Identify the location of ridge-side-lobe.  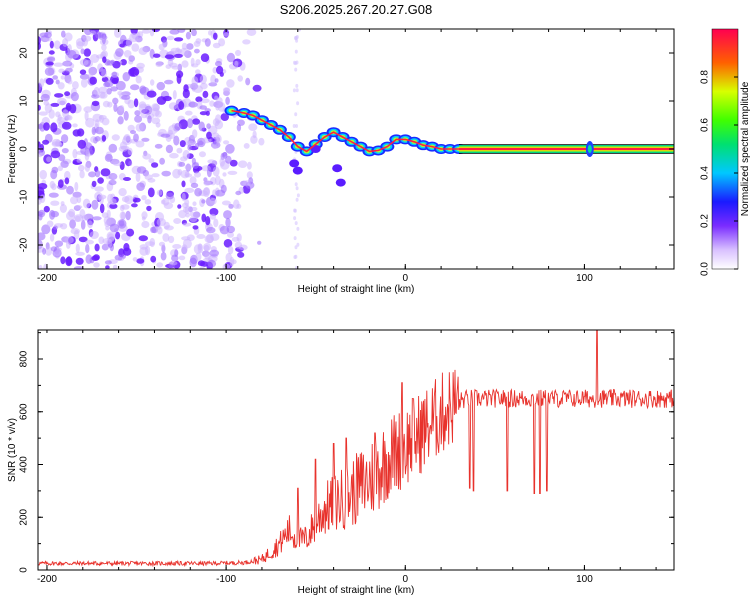
(294, 163).